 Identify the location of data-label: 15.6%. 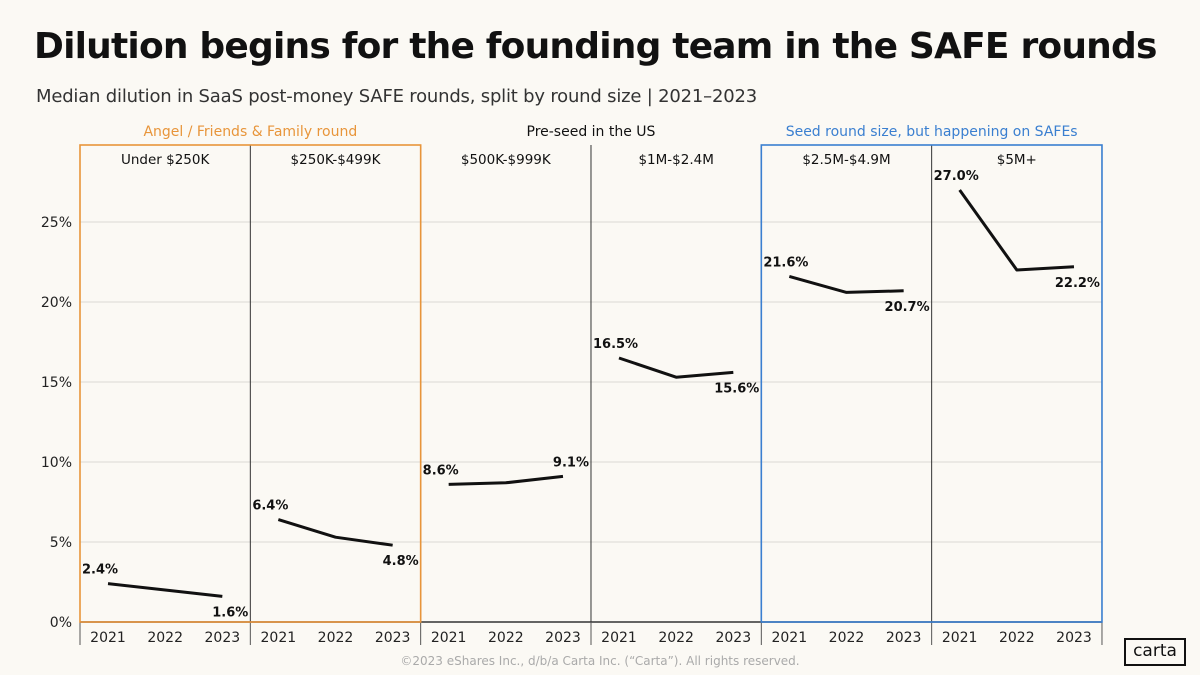
(736, 388).